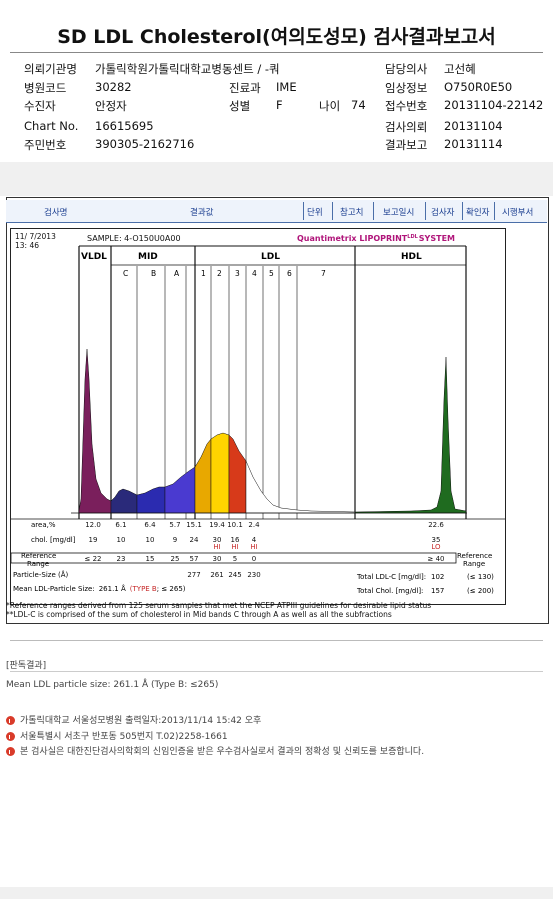 The width and height of the screenshot is (553, 899). Describe the element at coordinates (315, 213) in the screenshot. I see `col-unit: 단위` at that location.